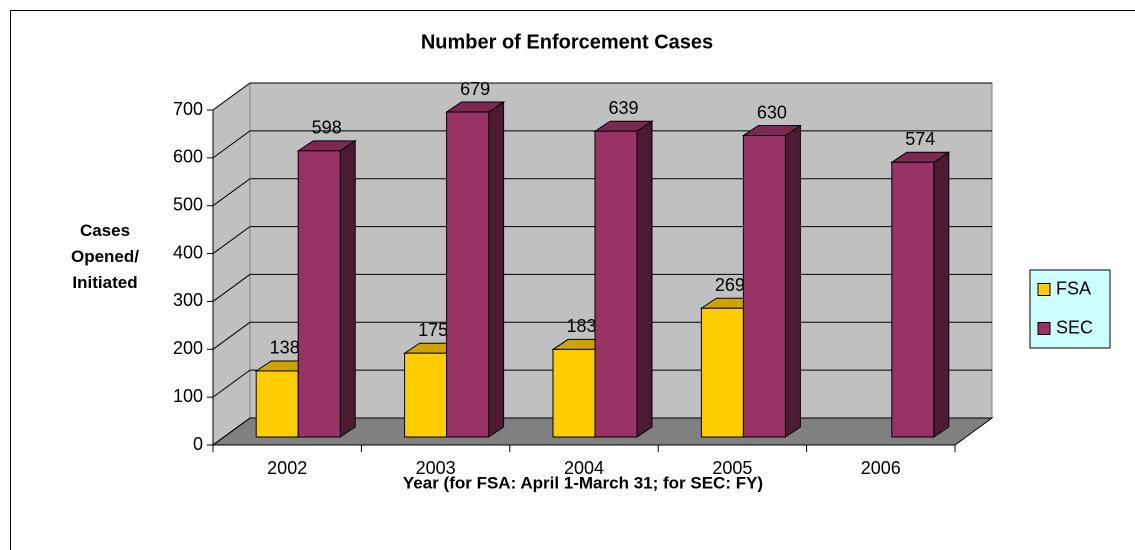 The width and height of the screenshot is (1135, 550). I want to click on data-label: 183, so click(581, 326).